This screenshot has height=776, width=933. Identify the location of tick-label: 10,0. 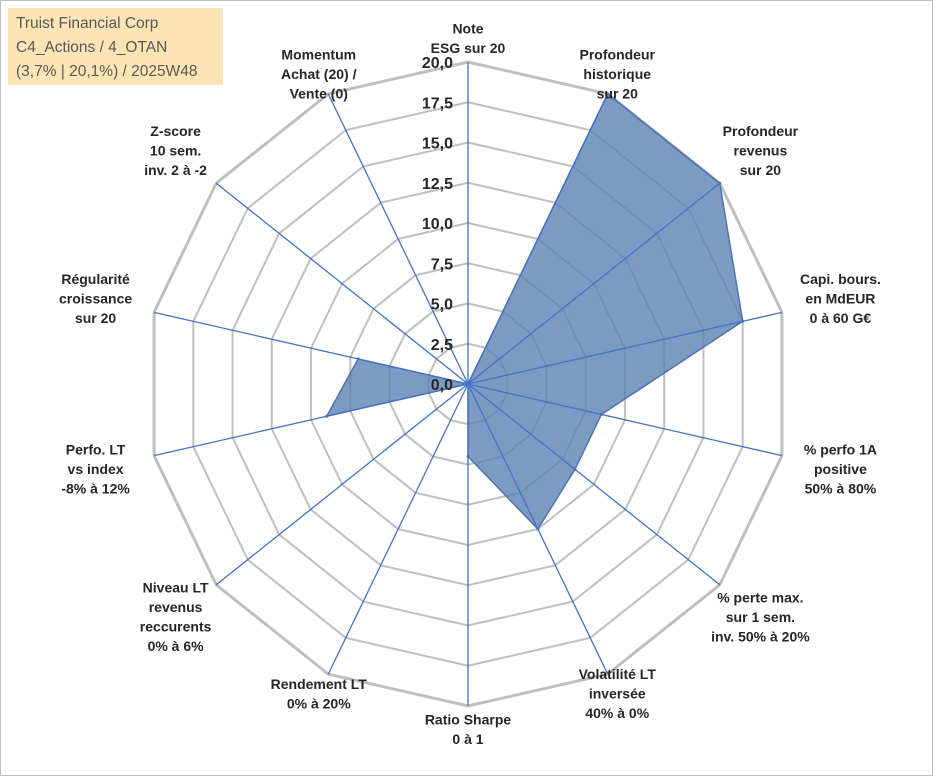
(437, 224).